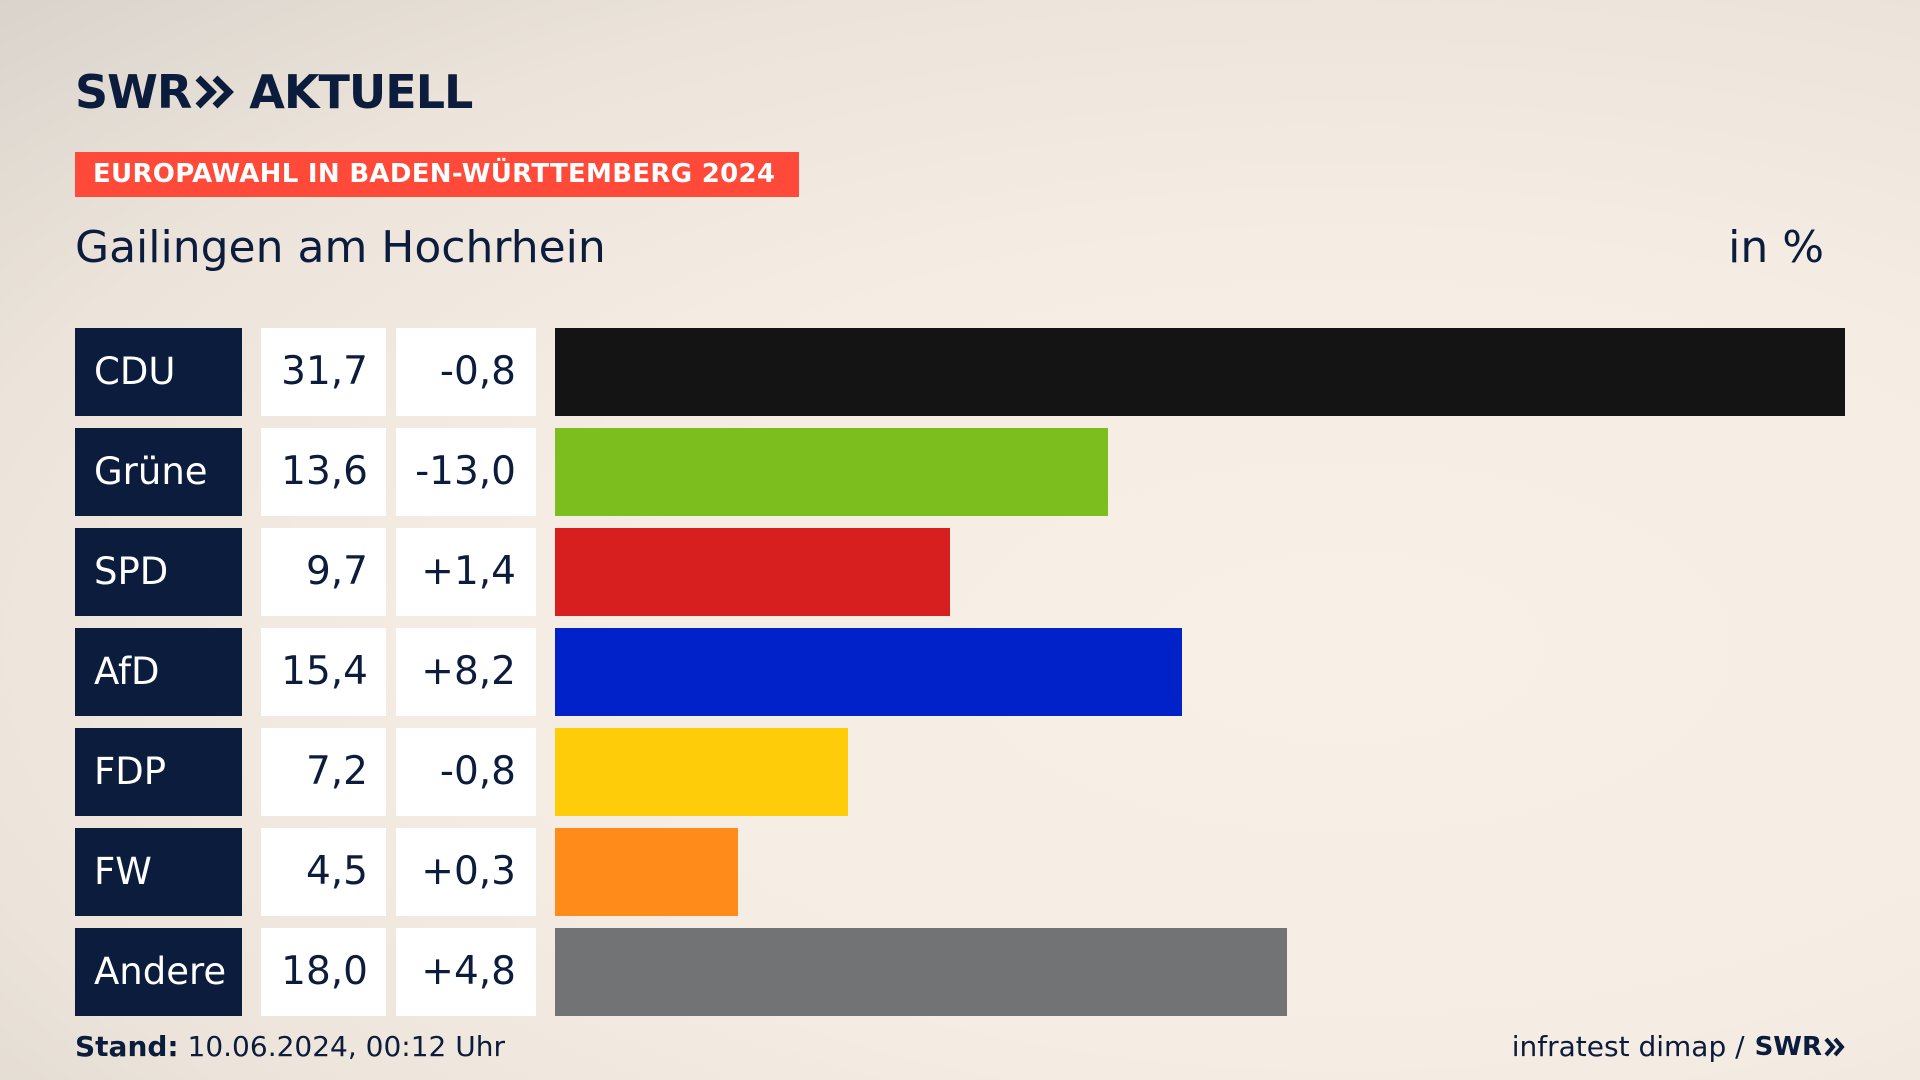 This screenshot has height=1080, width=1920. I want to click on stand-label: Stand:, so click(127, 1046).